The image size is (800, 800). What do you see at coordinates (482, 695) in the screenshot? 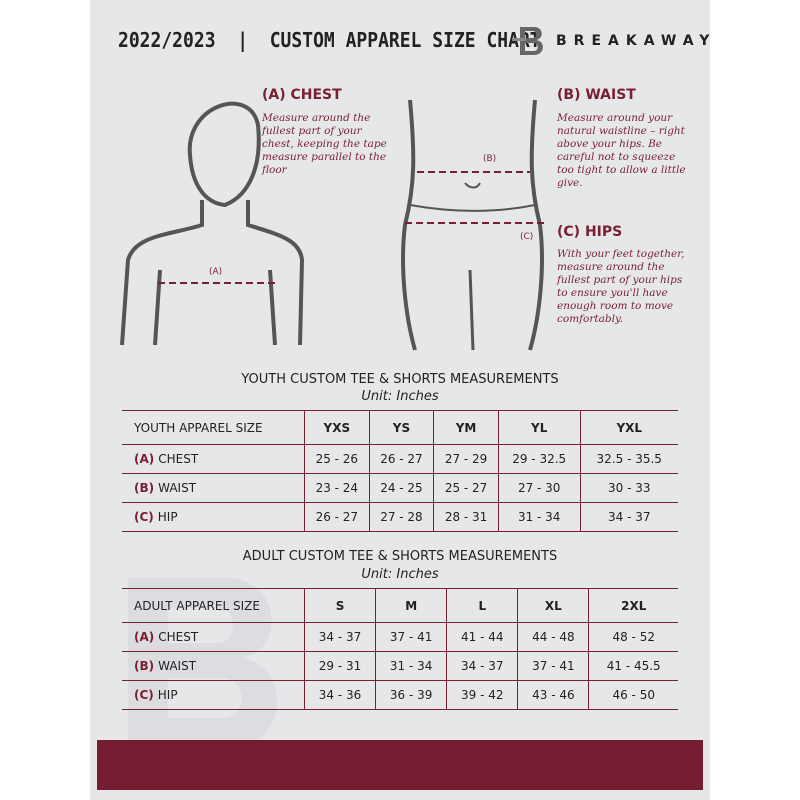
I see `table-cell: 39 - 42` at bounding box center [482, 695].